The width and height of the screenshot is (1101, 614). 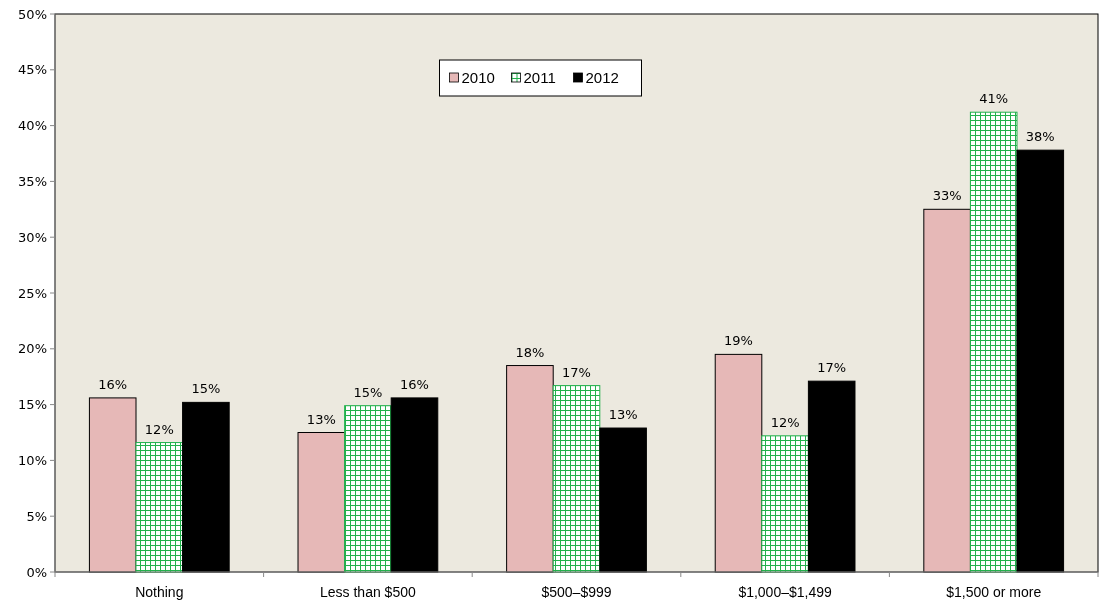 What do you see at coordinates (947, 196) in the screenshot?
I see `data-label: 33%` at bounding box center [947, 196].